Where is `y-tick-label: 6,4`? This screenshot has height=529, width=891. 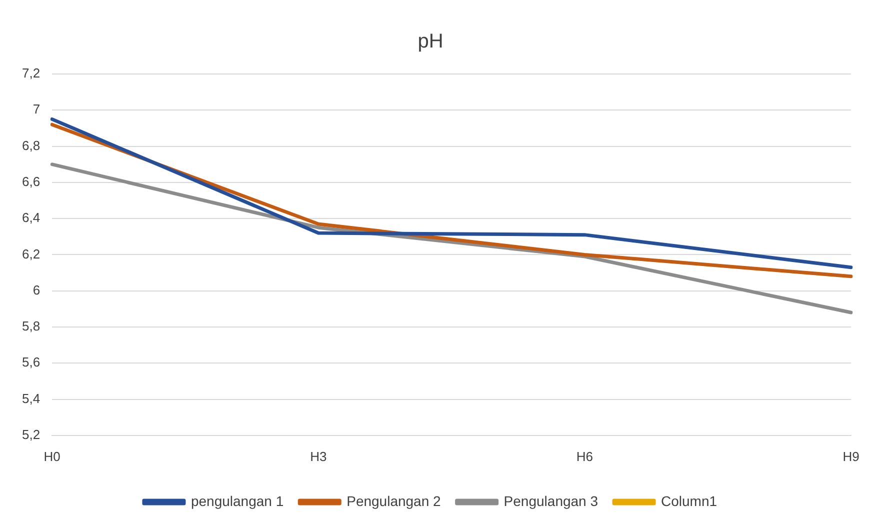 y-tick-label: 6,4 is located at coordinates (31, 218).